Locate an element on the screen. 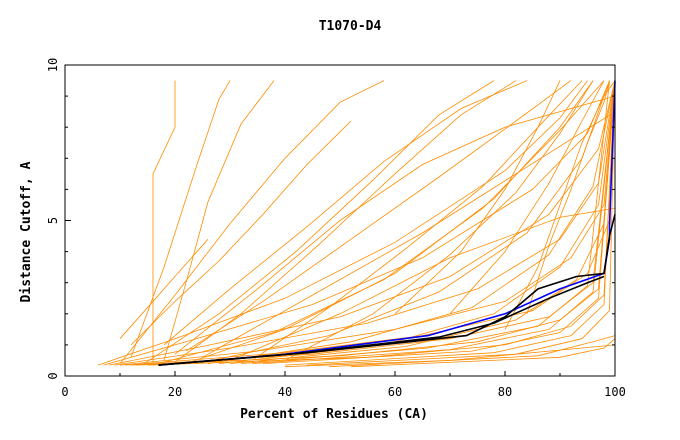  x-tick-label: 80 is located at coordinates (505, 392).